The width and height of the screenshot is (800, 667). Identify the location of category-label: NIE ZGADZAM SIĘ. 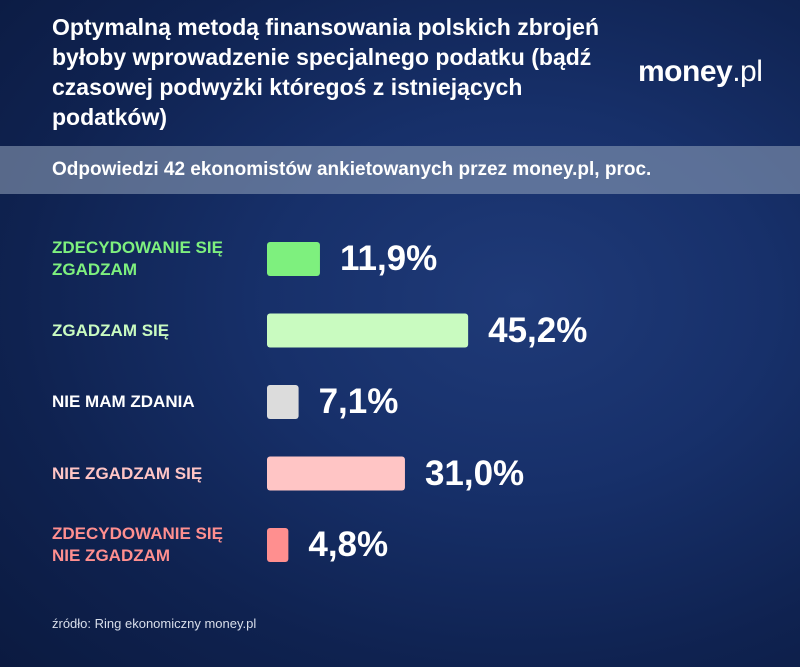
(127, 473).